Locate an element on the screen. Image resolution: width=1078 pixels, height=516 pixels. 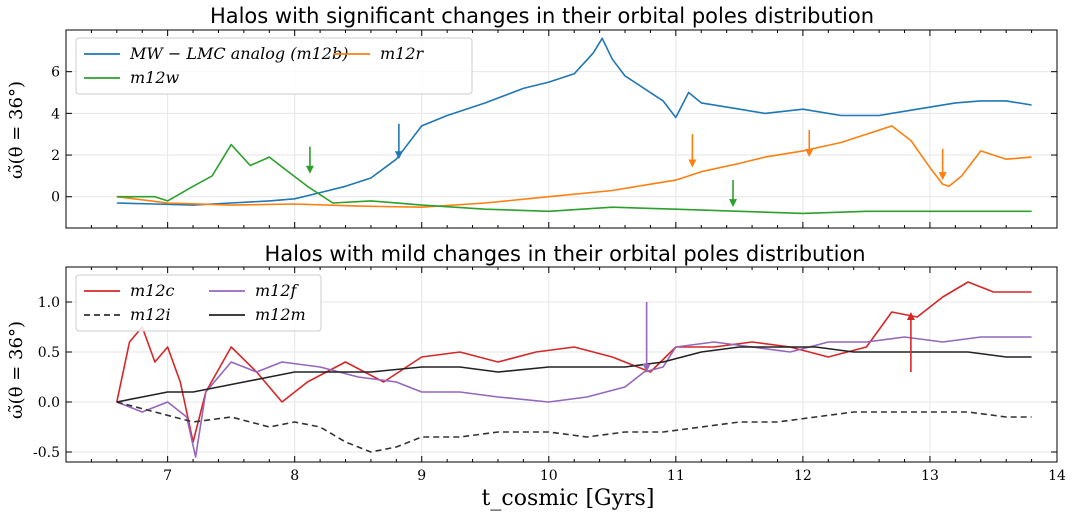
y-tick-label: 6 is located at coordinates (55, 73).